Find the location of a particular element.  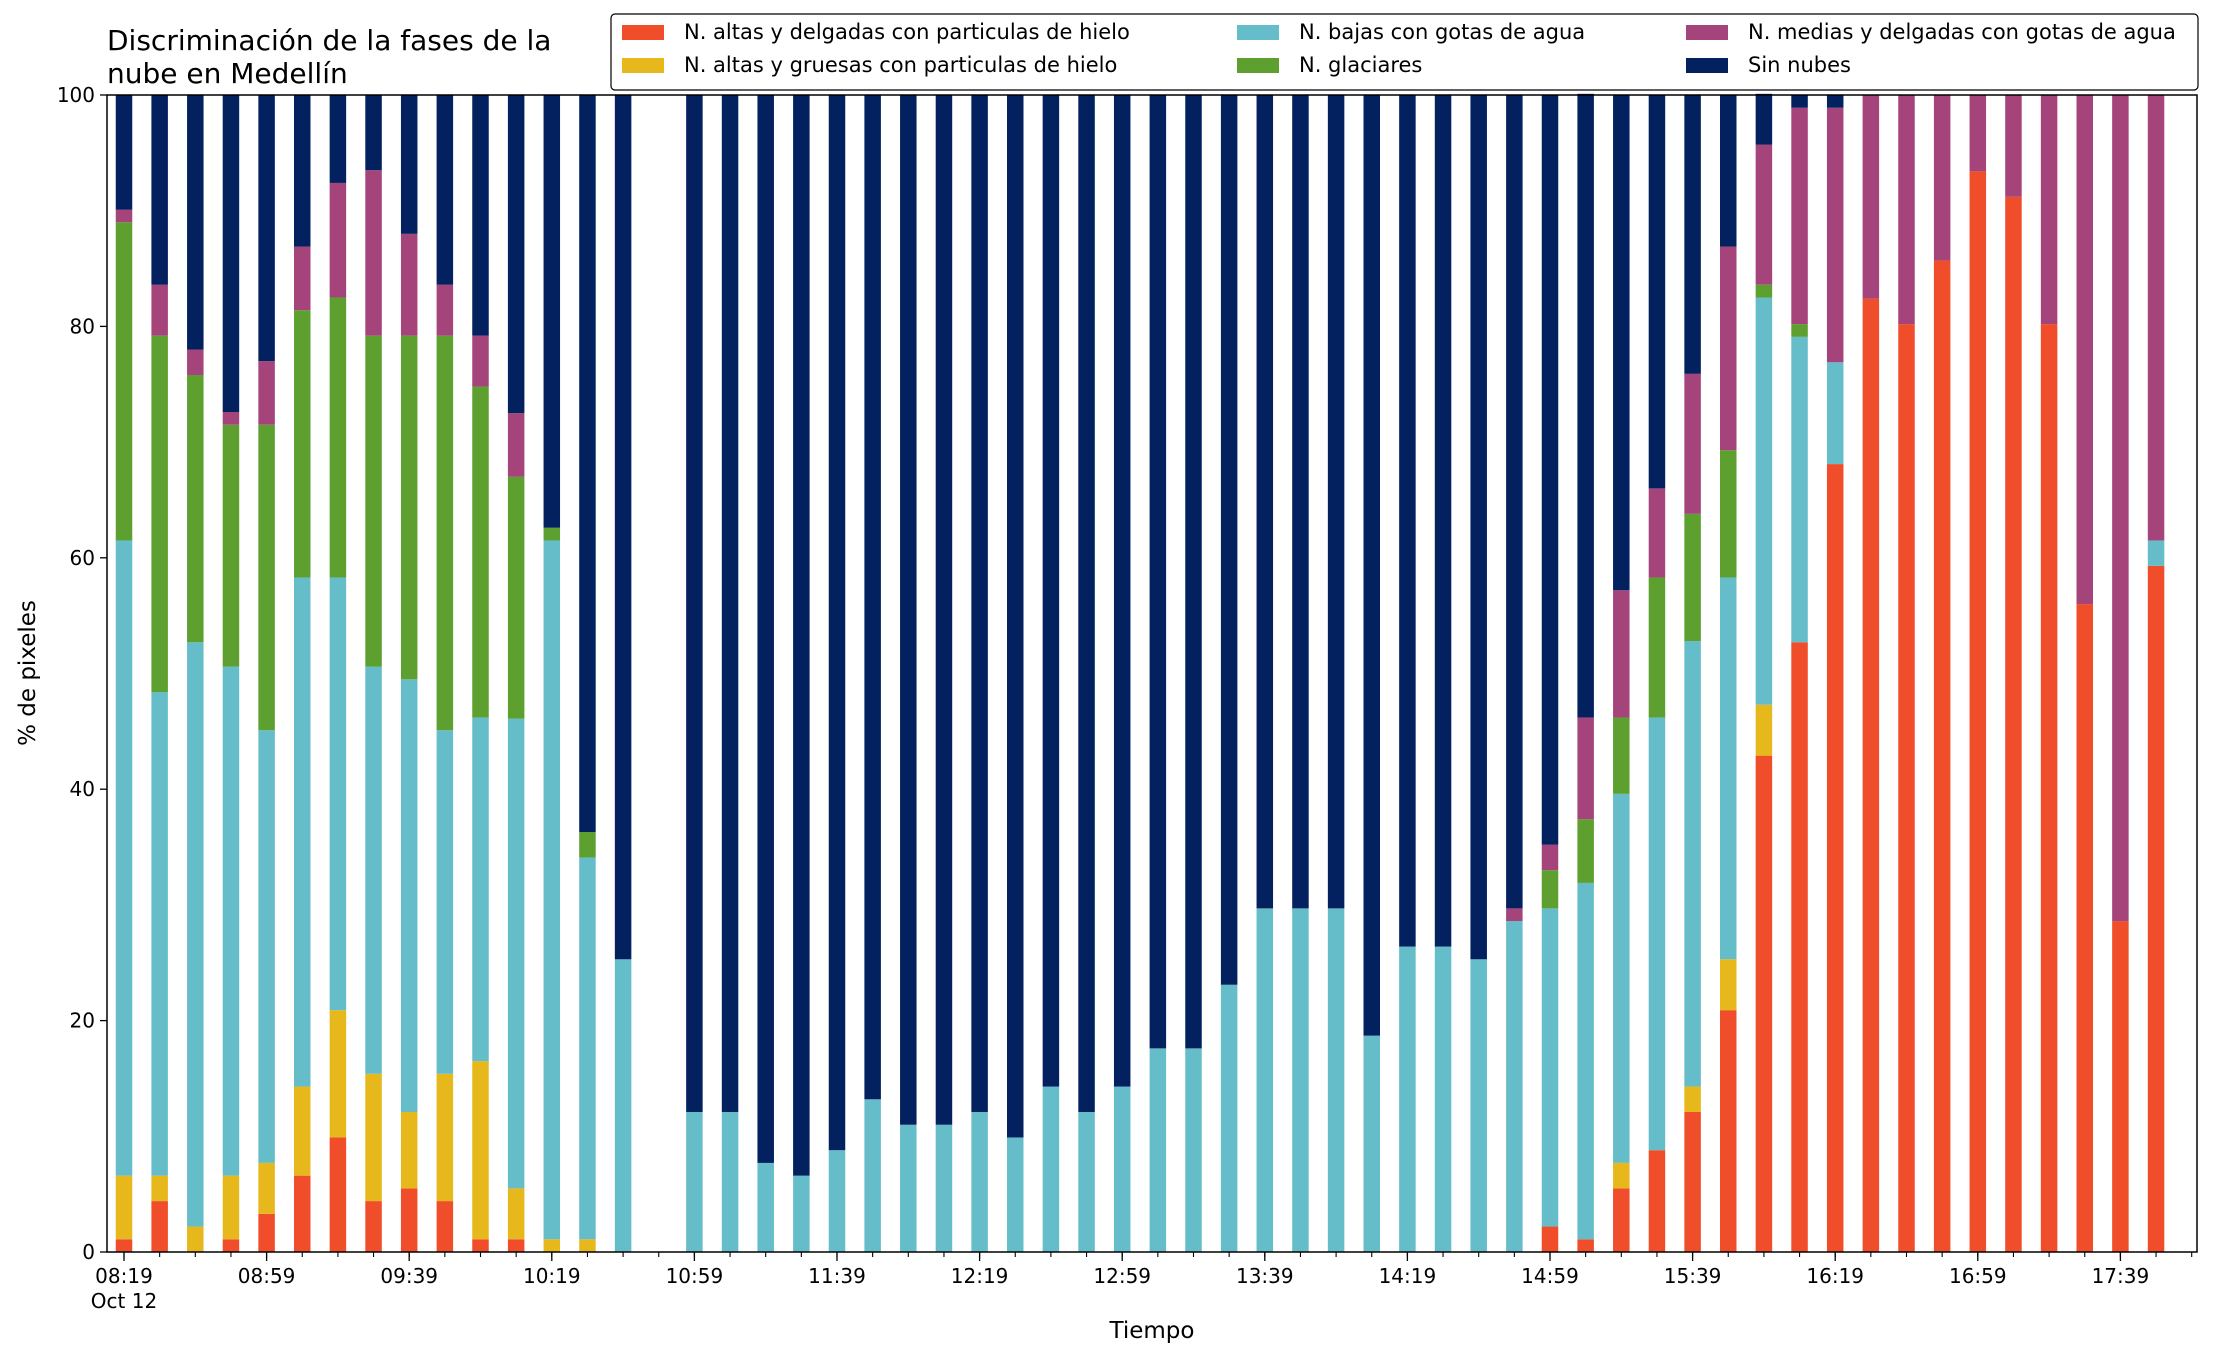

x-tick-label-8: 13:39 is located at coordinates (1265, 1276).